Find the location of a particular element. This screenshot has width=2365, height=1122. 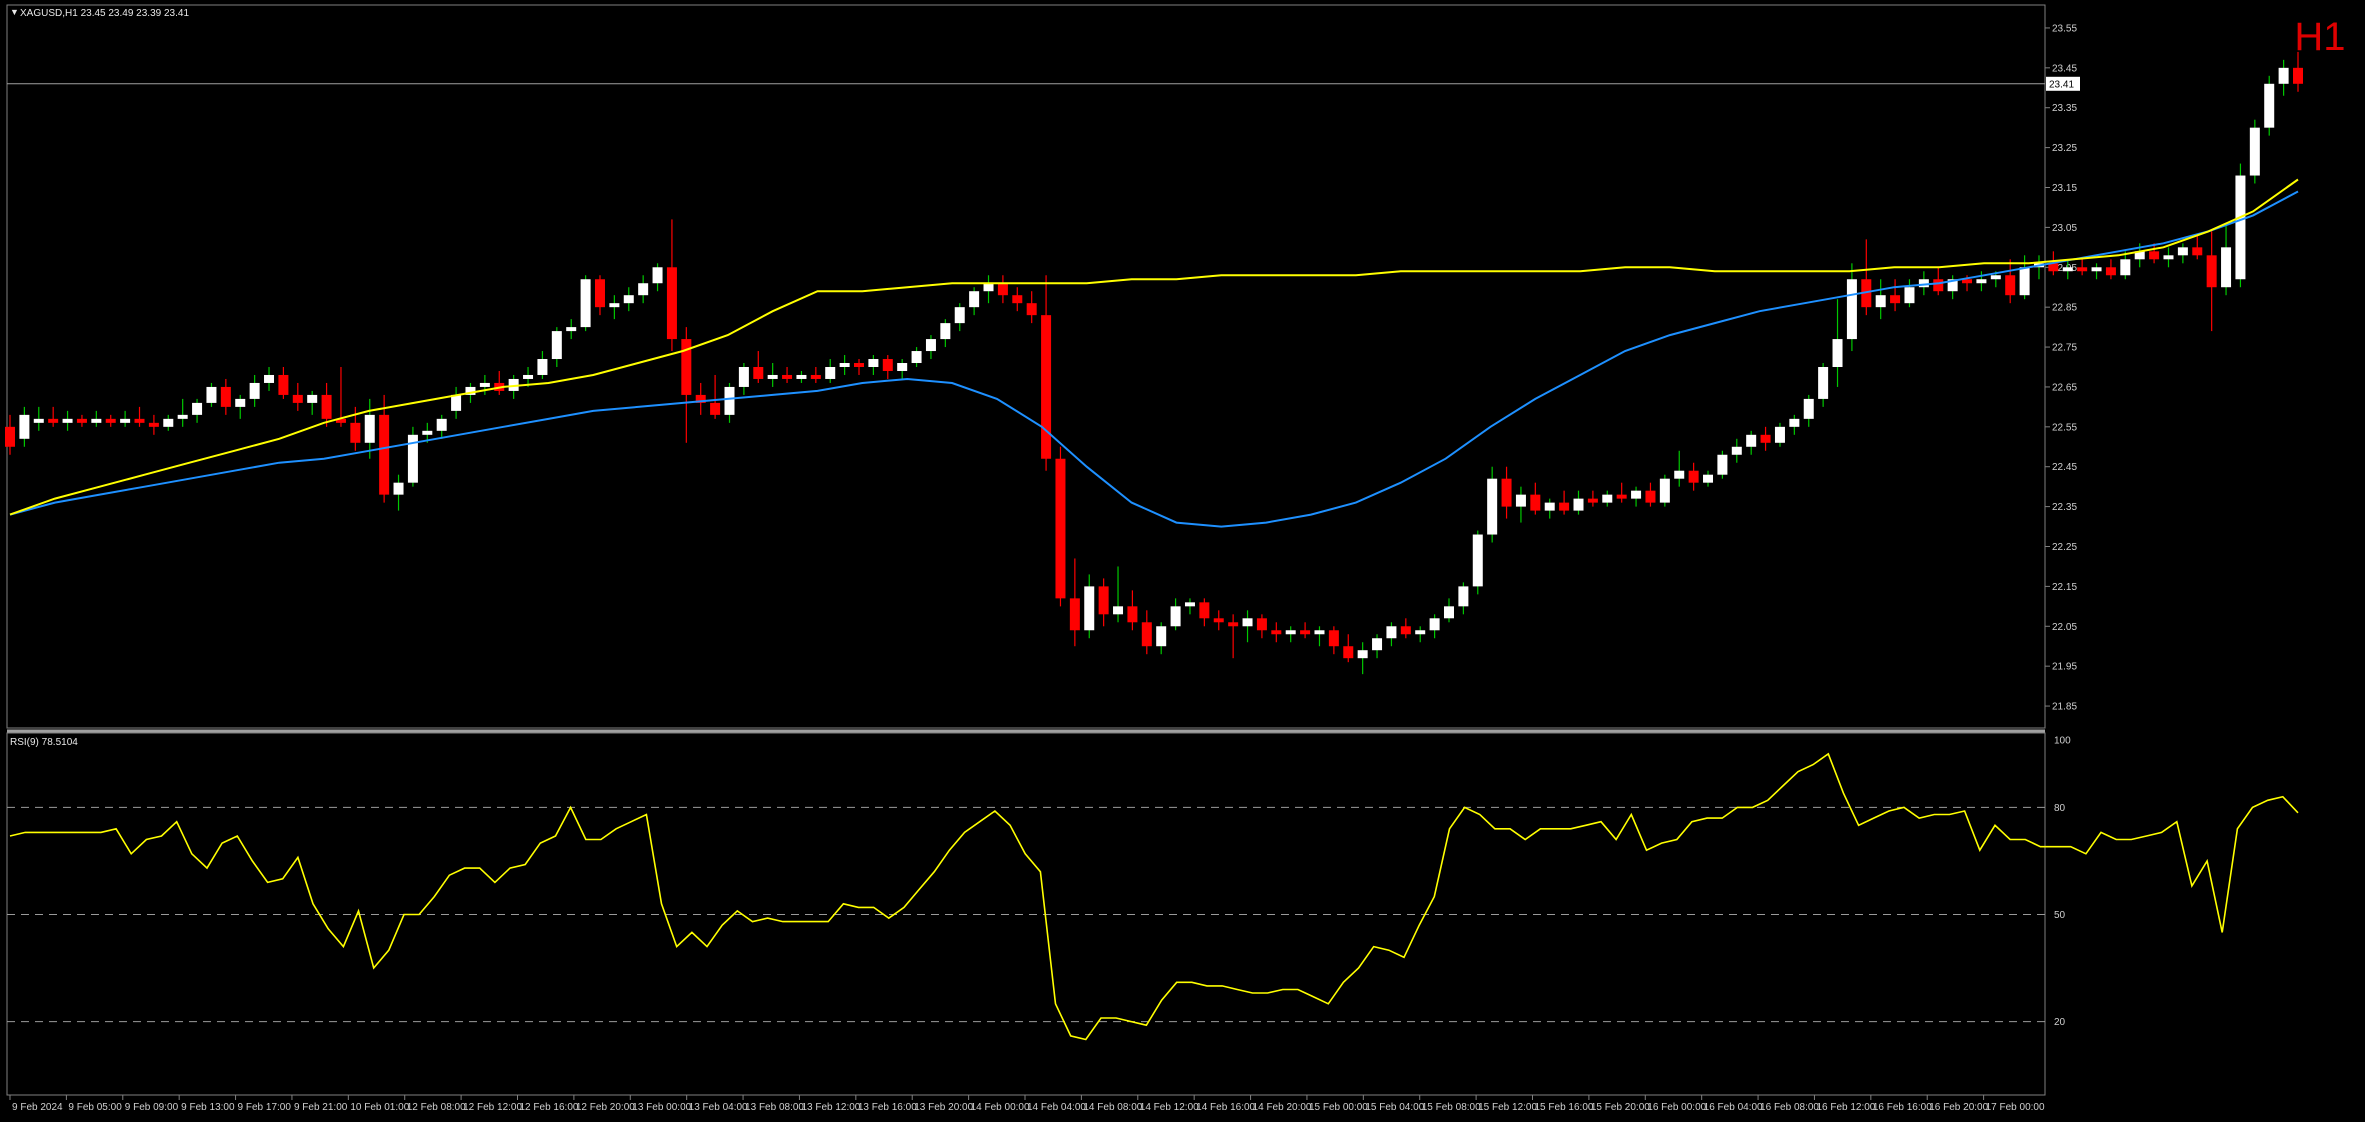

time-tick-label: 9 Feb 13:00 is located at coordinates (208, 1107).